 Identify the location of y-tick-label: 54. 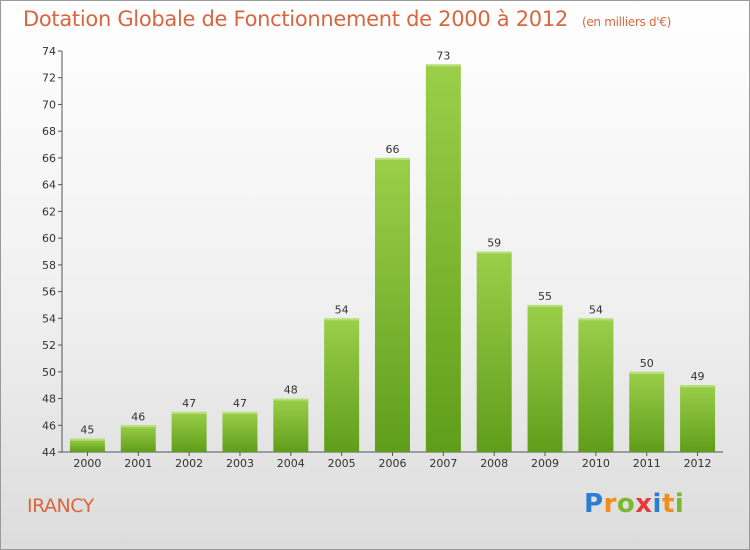
(49, 318).